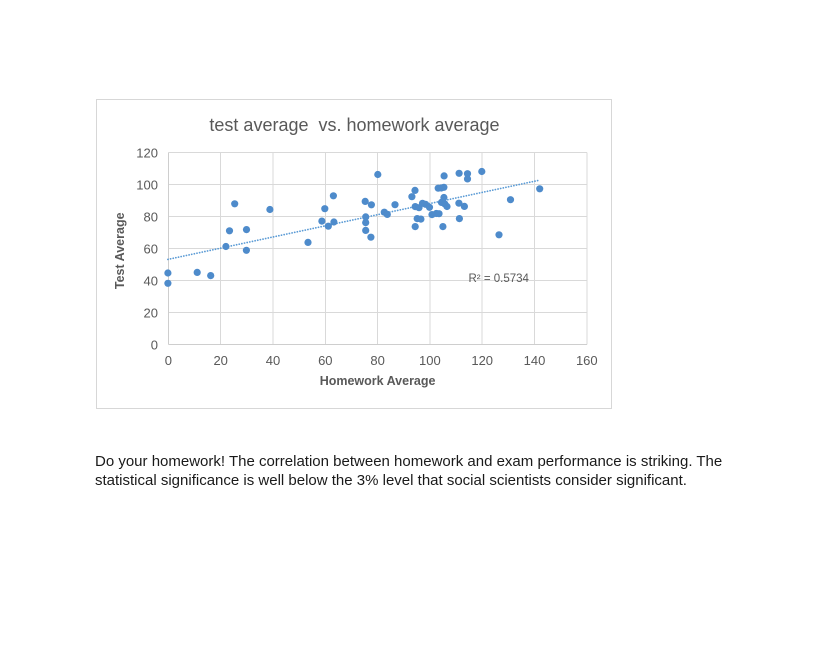 The image size is (840, 649). Describe the element at coordinates (120, 250) in the screenshot. I see `svg-text: Test Average` at that location.